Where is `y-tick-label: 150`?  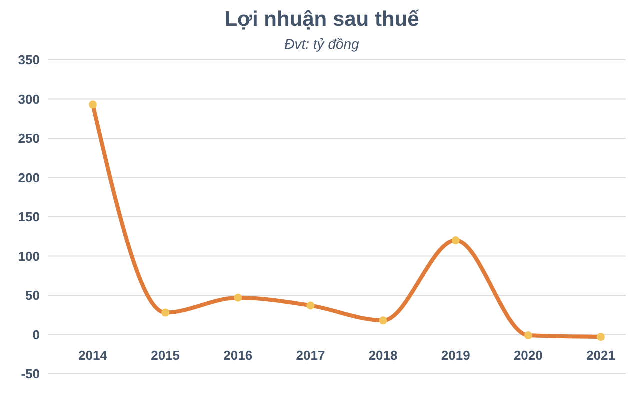 y-tick-label: 150 is located at coordinates (29, 217).